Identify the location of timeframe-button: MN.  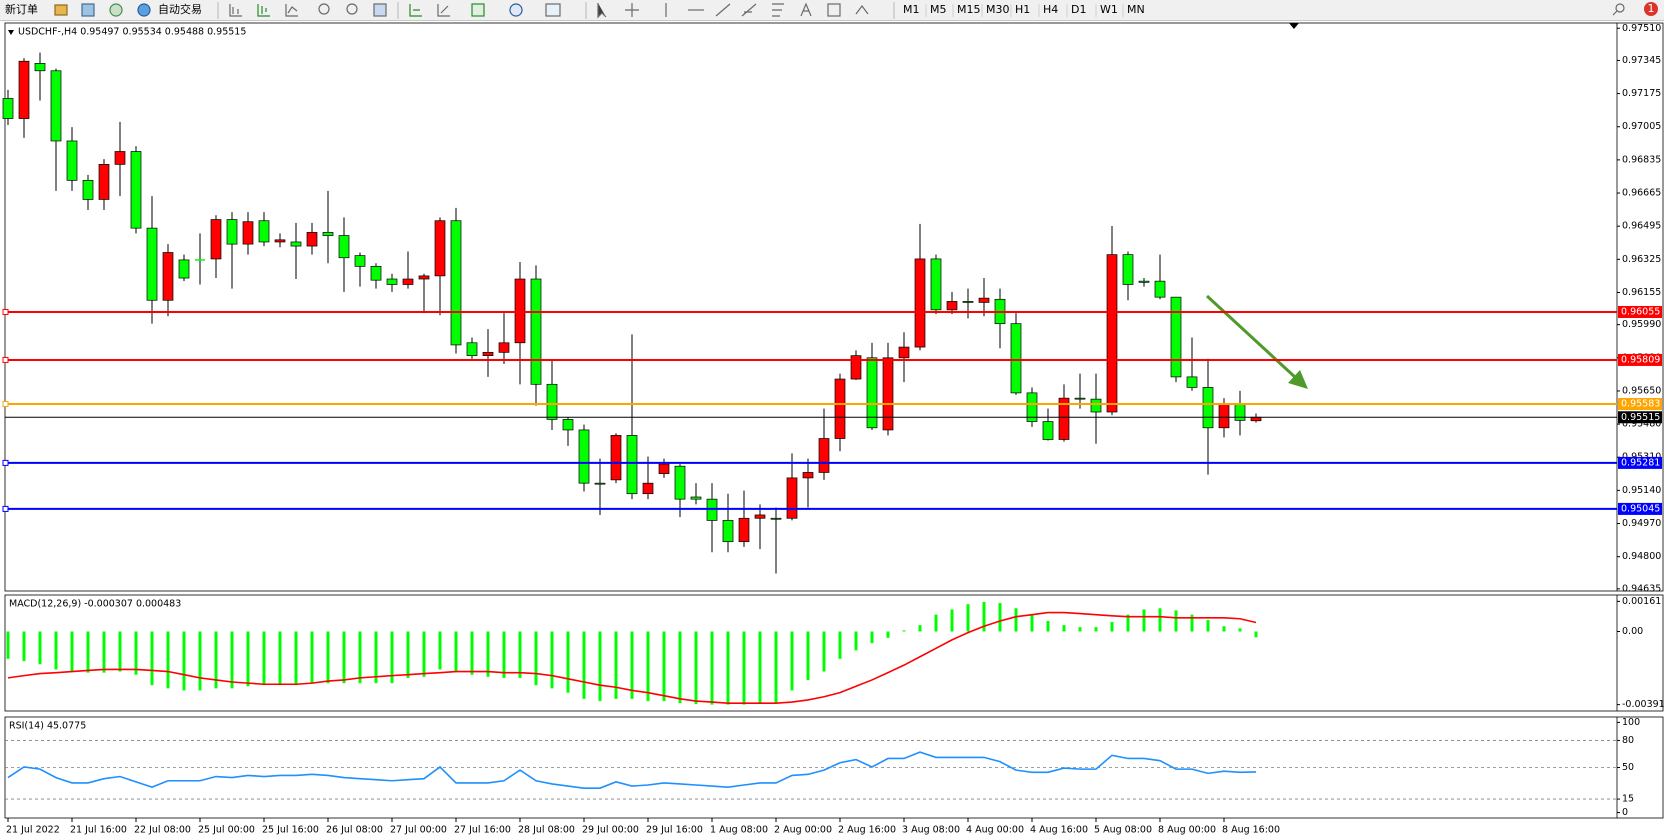
(1136, 9).